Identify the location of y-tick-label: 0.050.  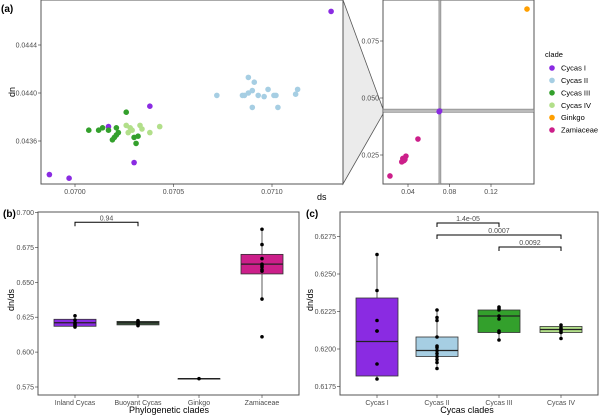
(370, 99).